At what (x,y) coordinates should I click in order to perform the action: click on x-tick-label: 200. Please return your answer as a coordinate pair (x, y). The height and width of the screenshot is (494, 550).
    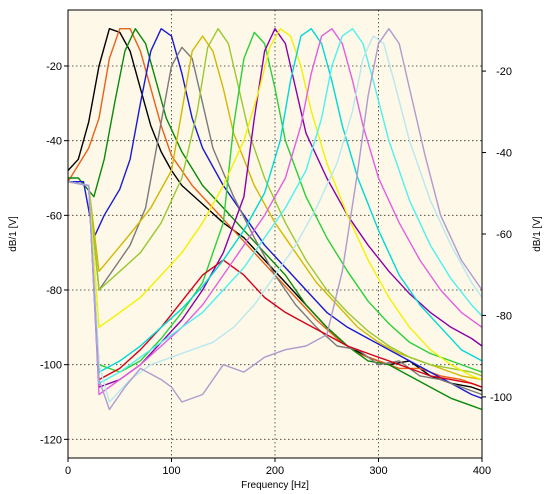
    Looking at the image, I should click on (275, 471).